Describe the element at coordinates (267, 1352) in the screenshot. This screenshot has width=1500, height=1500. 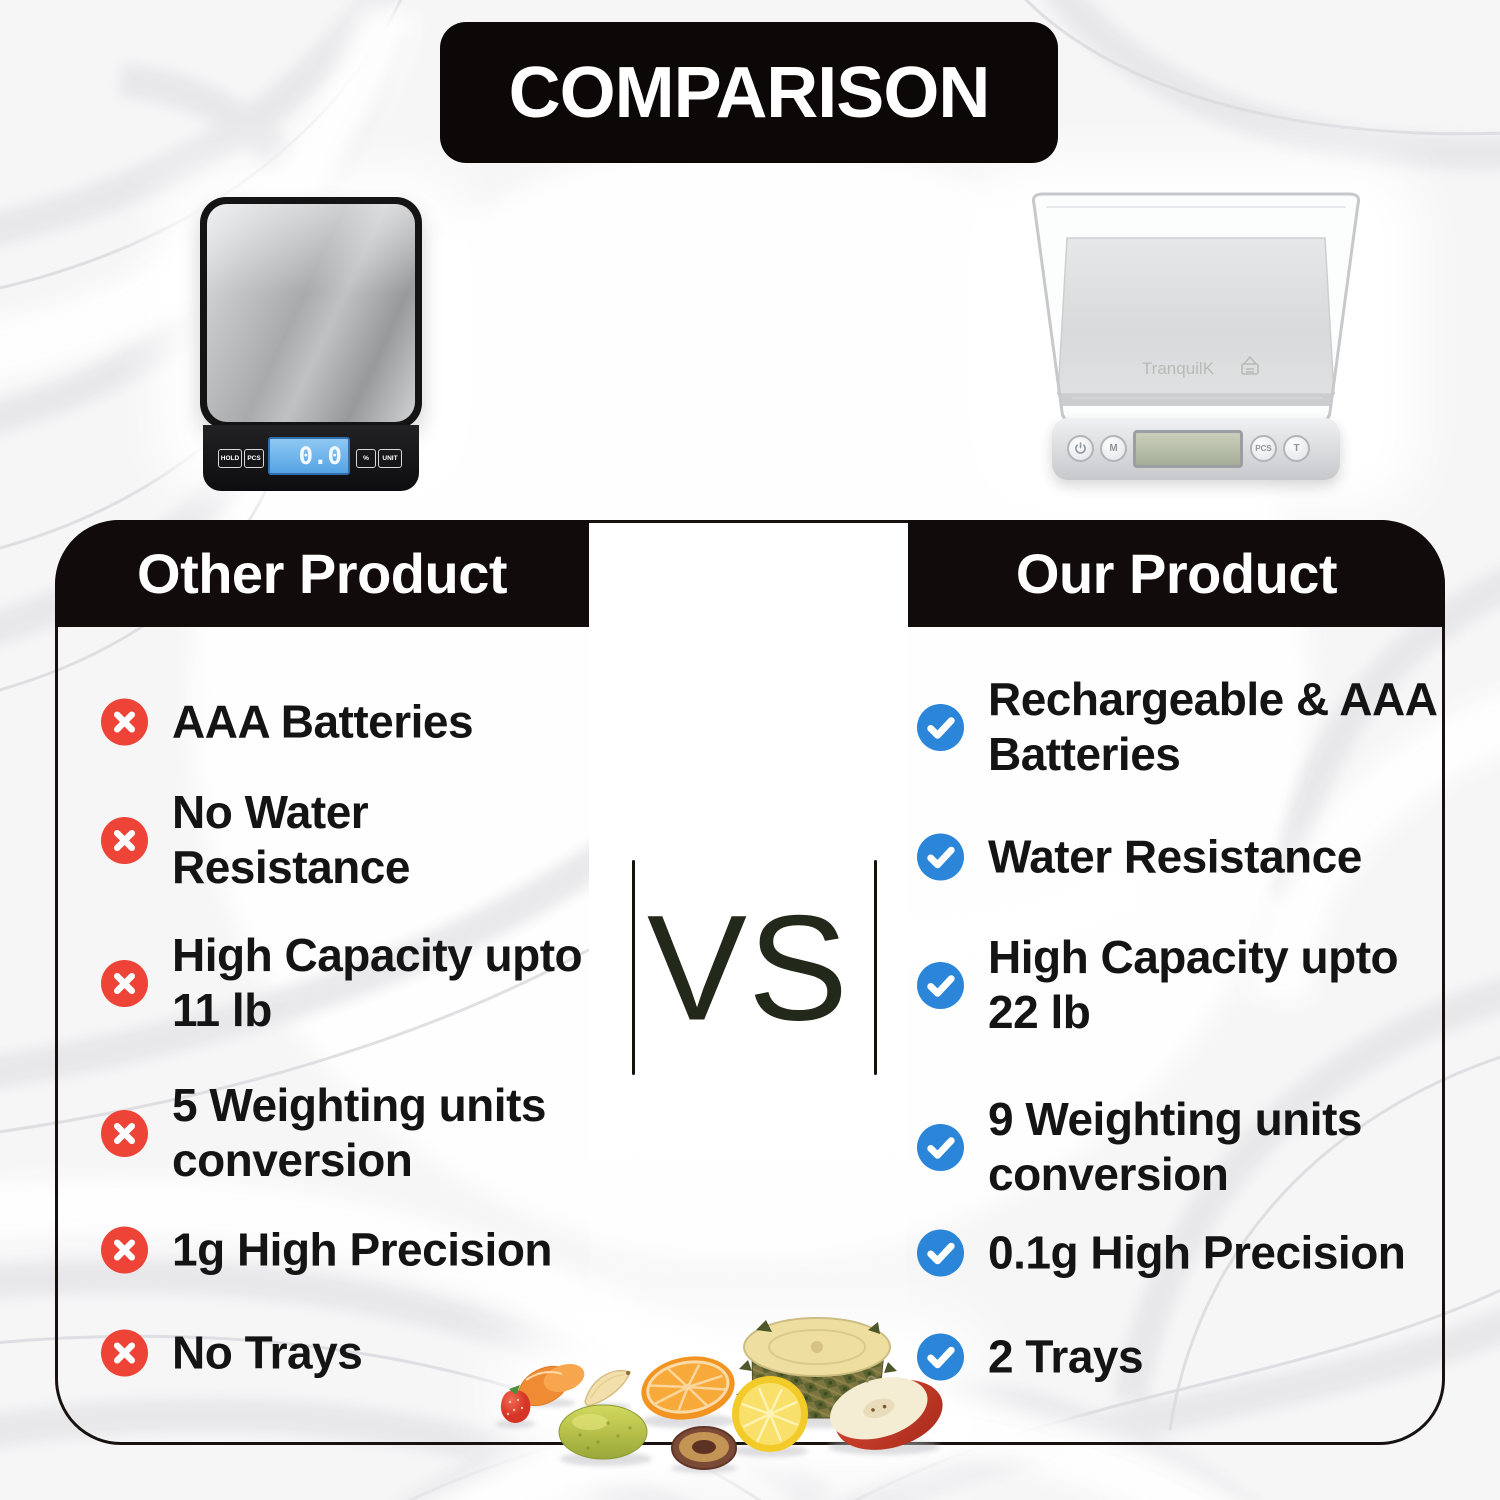
I see `feature-text: No Trays` at that location.